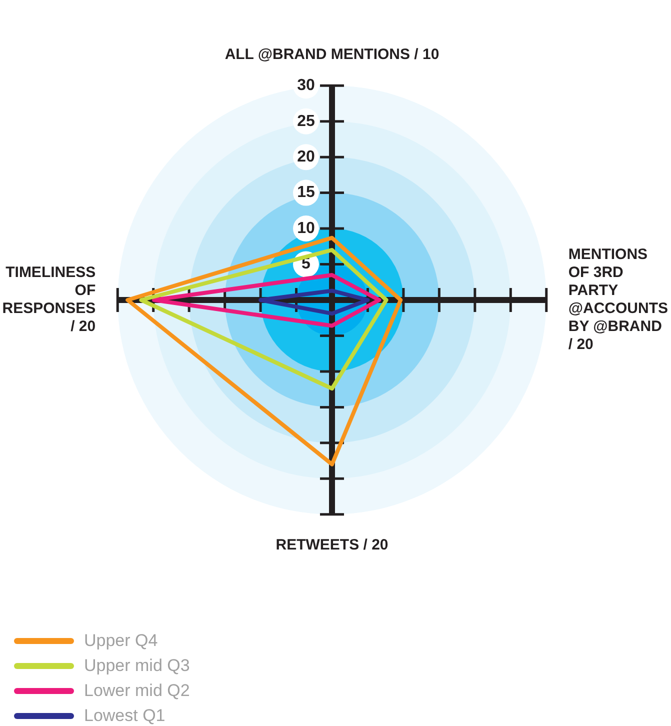 This screenshot has width=671, height=726. Describe the element at coordinates (306, 157) in the screenshot. I see `y-tick-label: 20` at that location.